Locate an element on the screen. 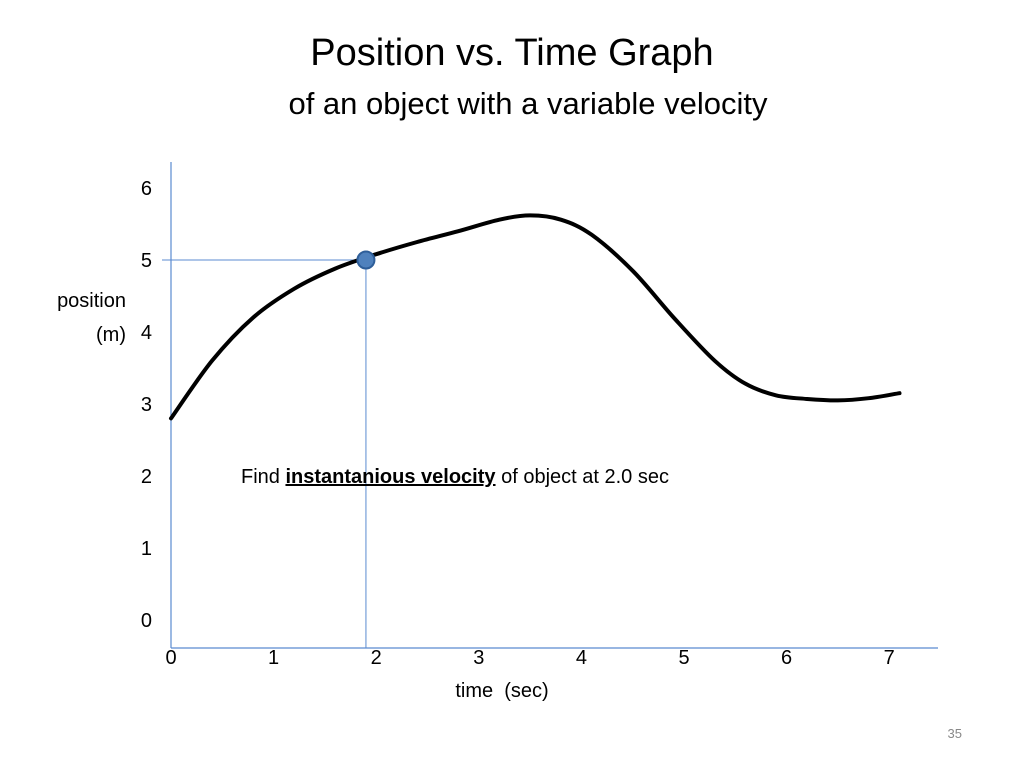 Image resolution: width=1024 pixels, height=768 pixels. x-tick-label: 6 is located at coordinates (786, 658).